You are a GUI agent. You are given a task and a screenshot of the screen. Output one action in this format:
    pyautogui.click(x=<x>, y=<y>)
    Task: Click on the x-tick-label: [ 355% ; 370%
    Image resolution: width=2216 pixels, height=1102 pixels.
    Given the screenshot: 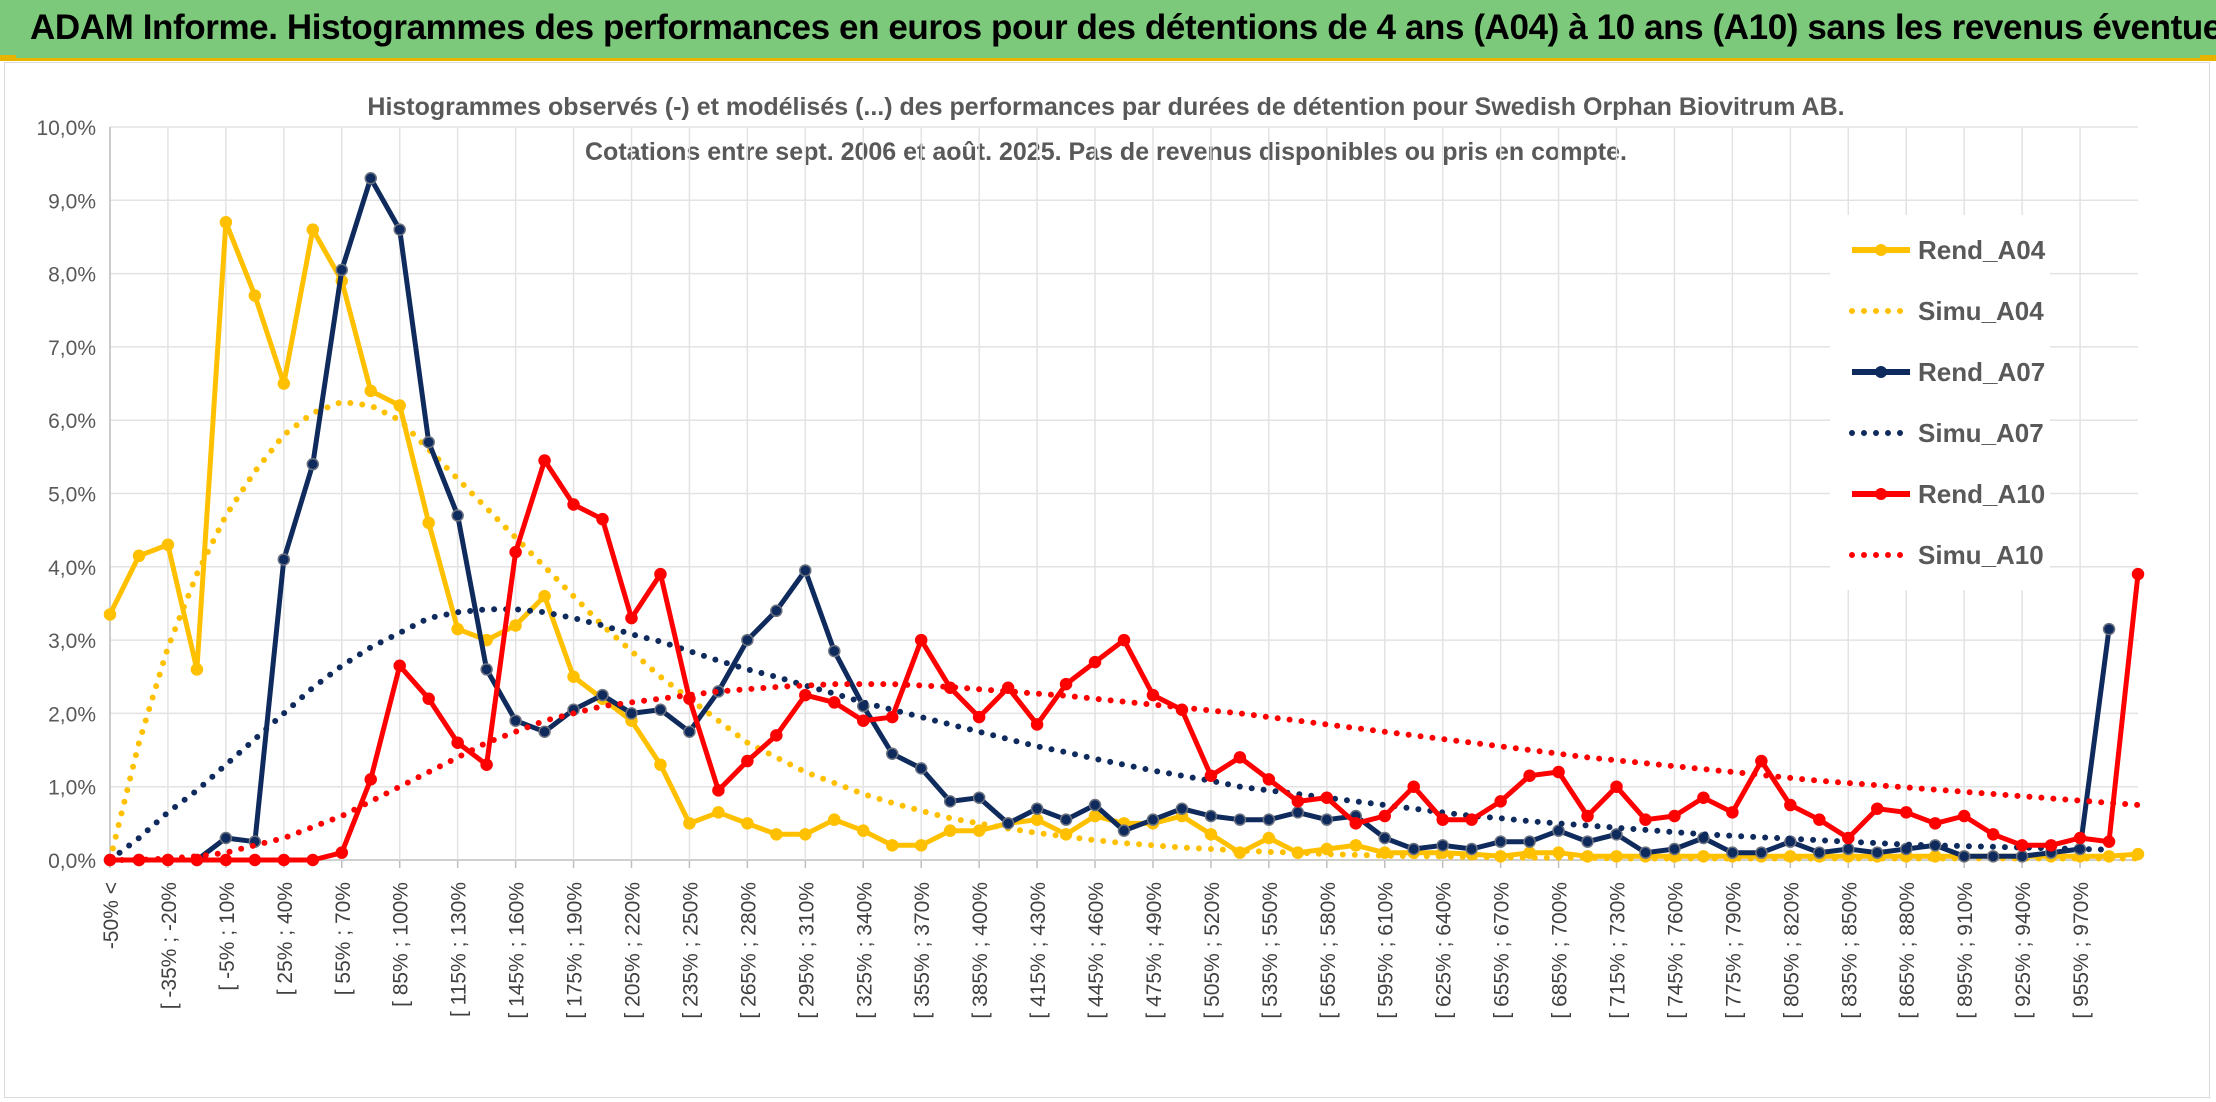 What is the action you would take?
    pyautogui.click(x=922, y=950)
    